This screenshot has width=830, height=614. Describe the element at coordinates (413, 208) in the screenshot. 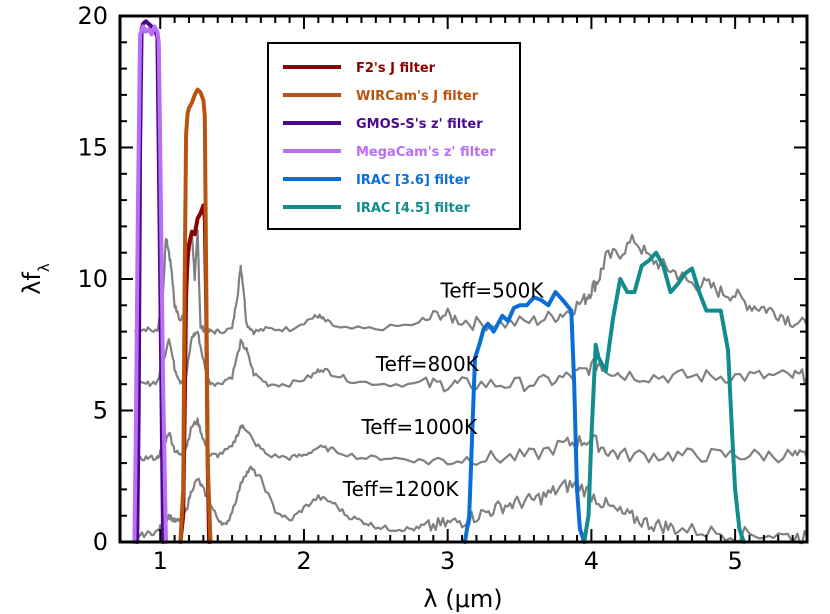

I see `legend-label: IRAC [4.5] filter` at that location.